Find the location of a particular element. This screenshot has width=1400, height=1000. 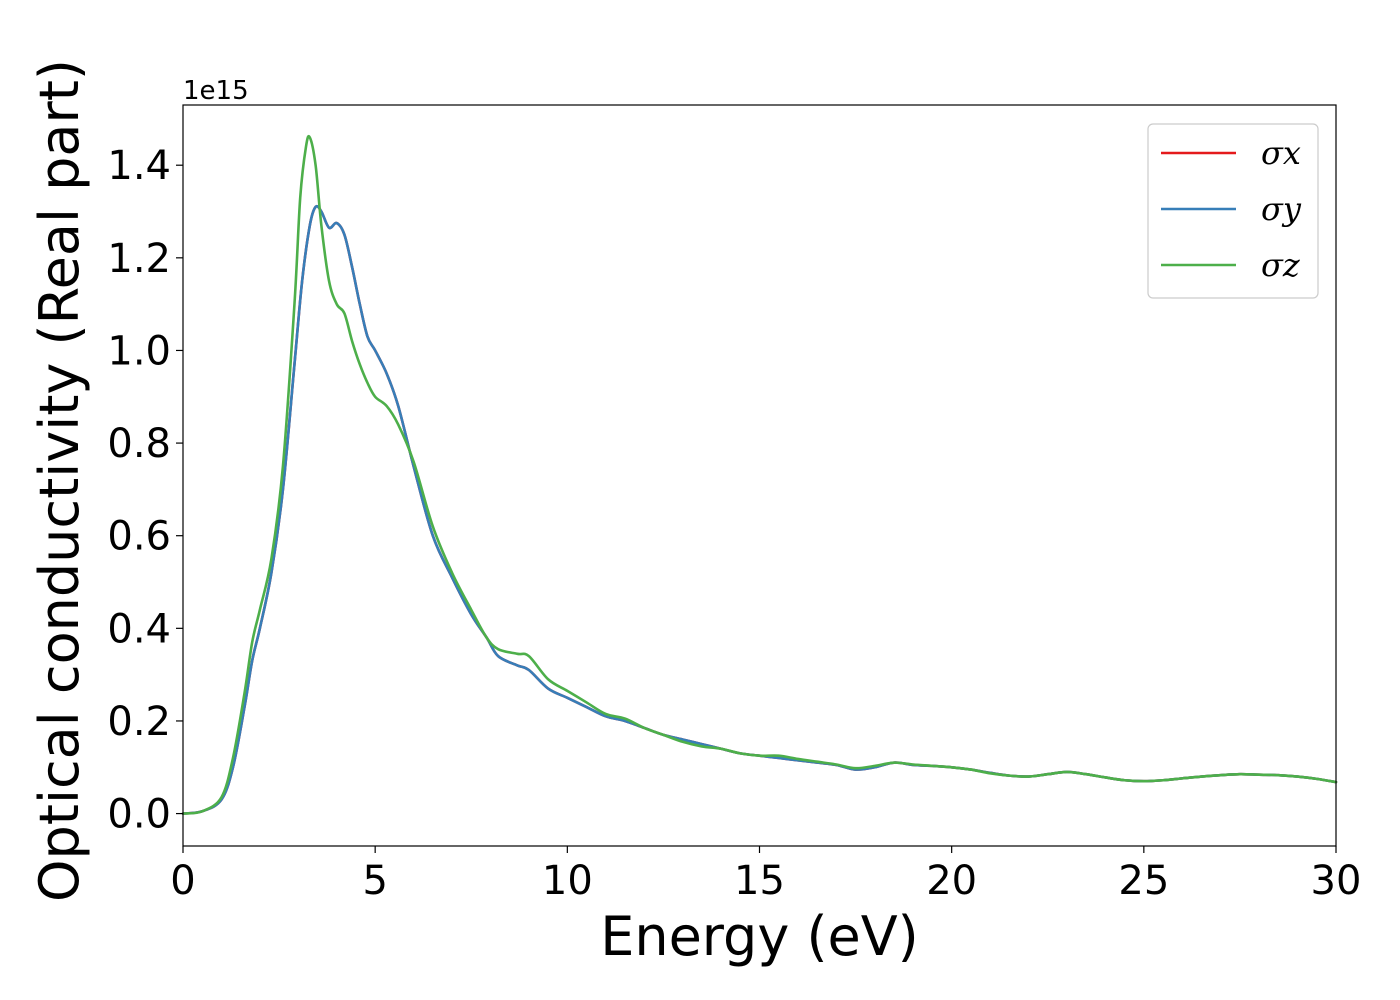

y-tick-label: 0.4 is located at coordinates (139, 629).